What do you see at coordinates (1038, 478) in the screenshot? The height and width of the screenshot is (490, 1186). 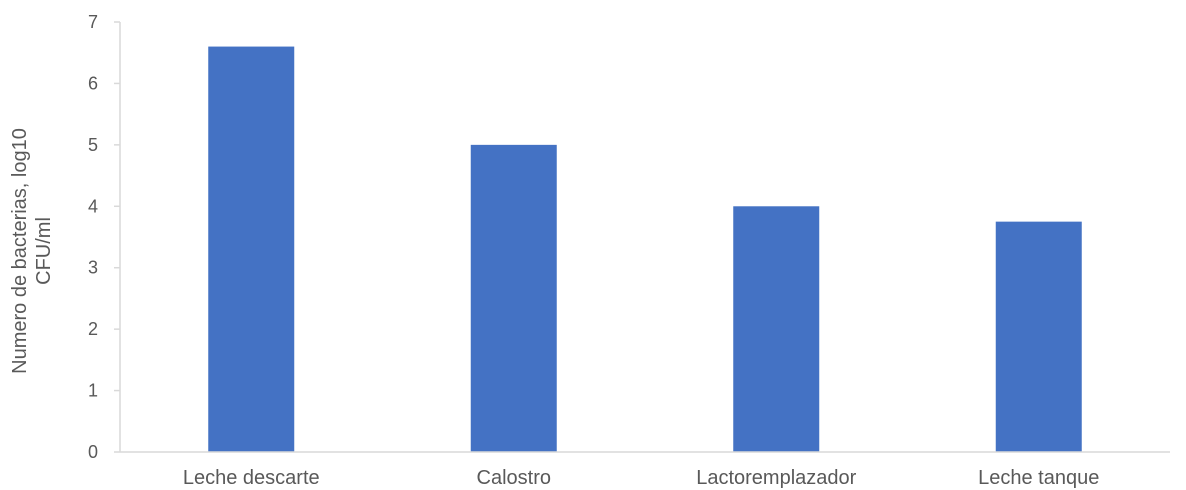 I see `x-category-label: Leche tanque` at bounding box center [1038, 478].